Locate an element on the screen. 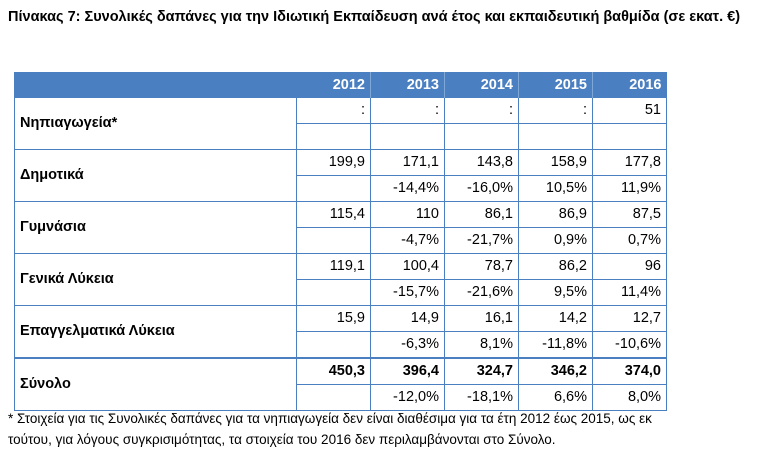 The width and height of the screenshot is (775, 465). table-row-values: Γυμνάσια 115,4 110 86,1 86,9 87,5 is located at coordinates (340, 227).